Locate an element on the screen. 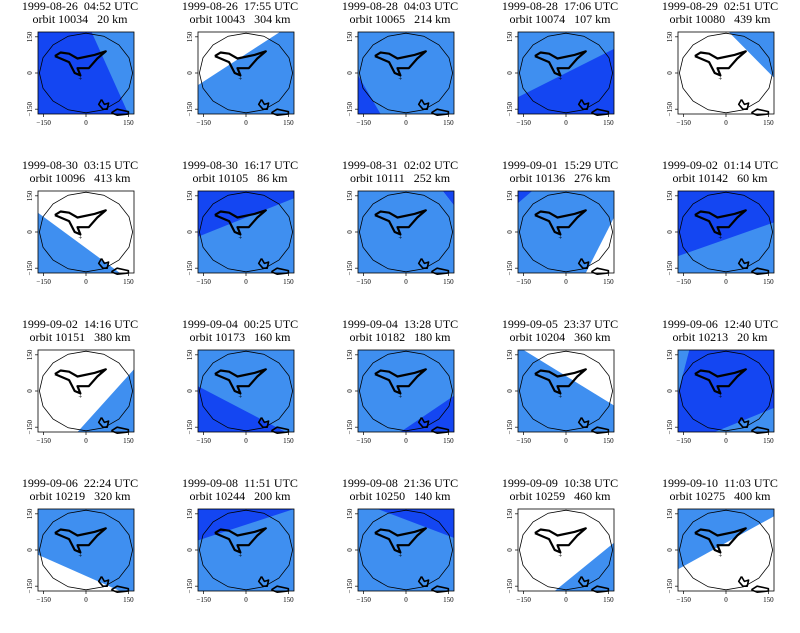 Image resolution: width=800 pixels, height=633 pixels. panel-time: 23:37 UTC is located at coordinates (591, 324).